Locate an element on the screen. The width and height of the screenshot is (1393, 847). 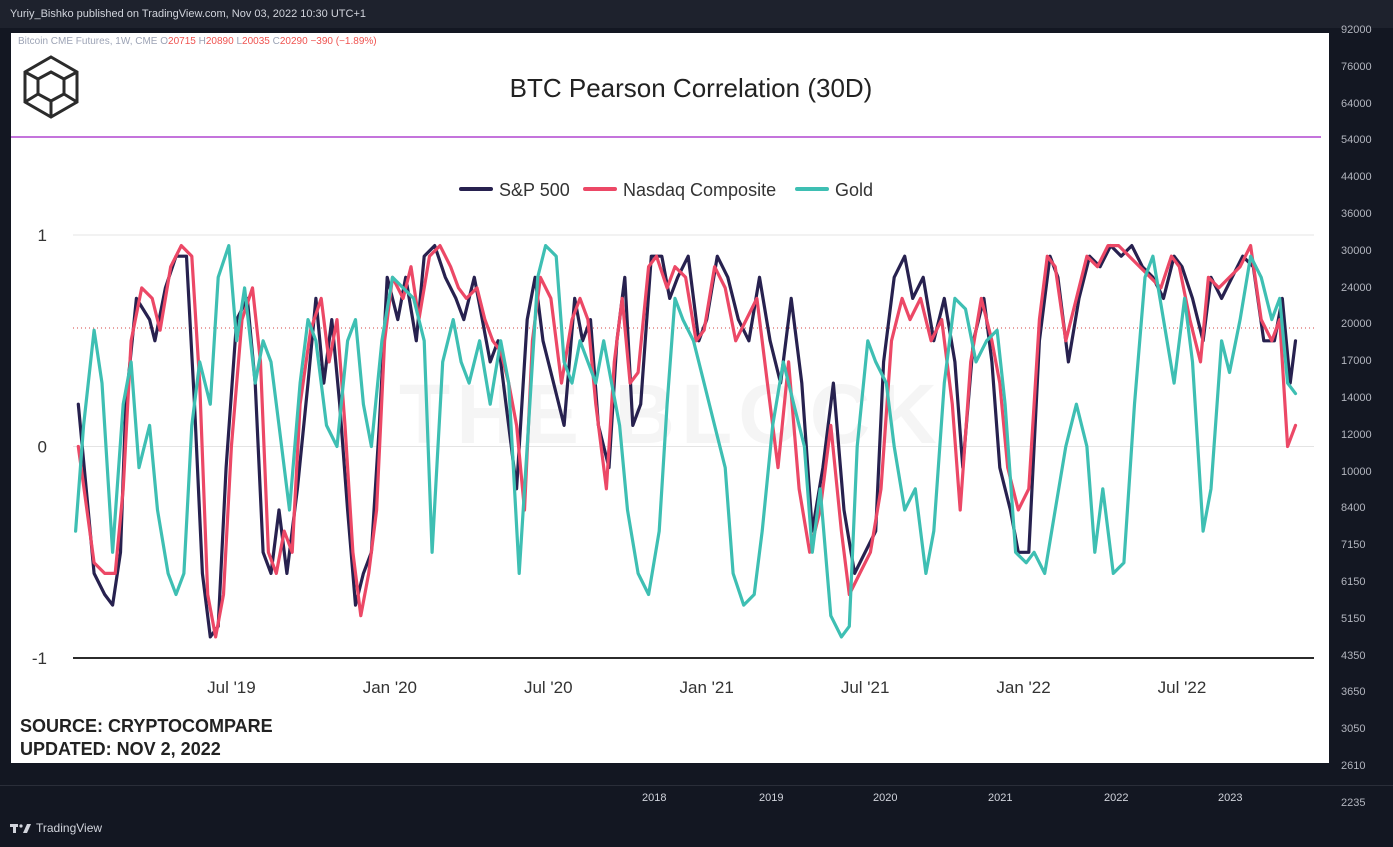
ohlc-c: C20290 is located at coordinates (291, 41).